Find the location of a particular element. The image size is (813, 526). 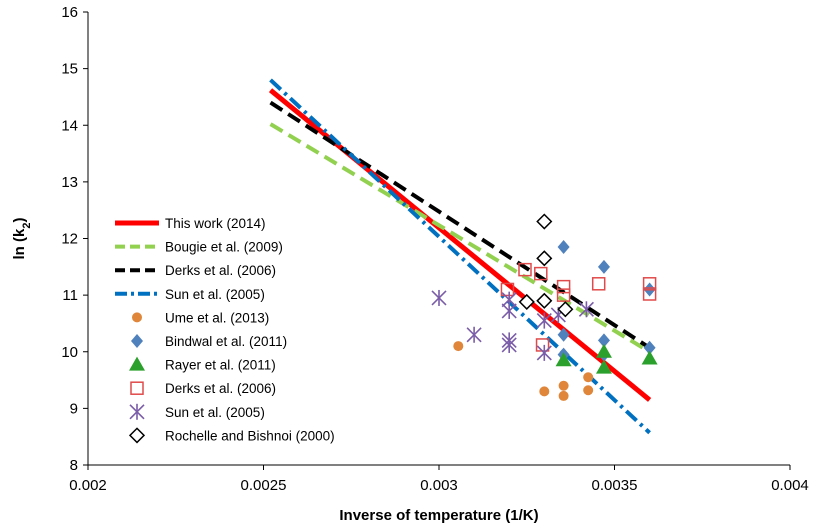

y-tick-label: 12 is located at coordinates (69, 239).